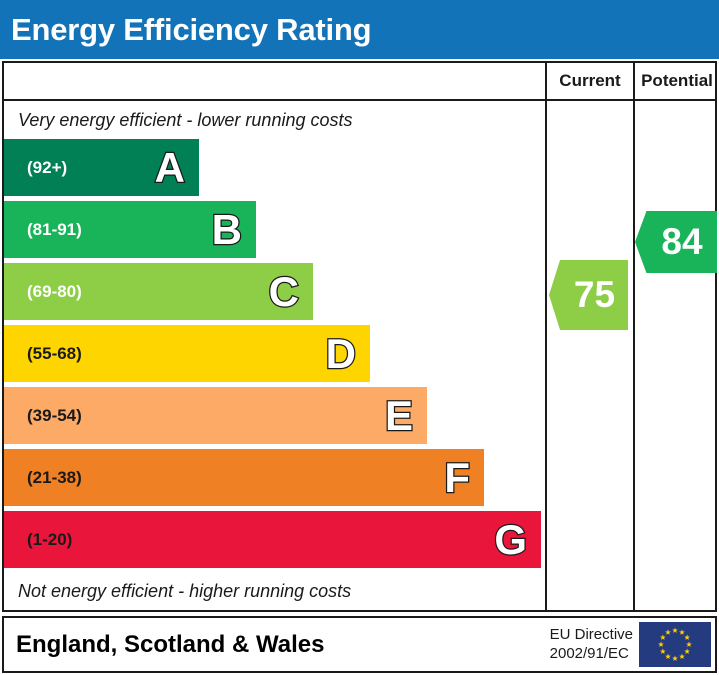 The width and height of the screenshot is (719, 675). I want to click on band-range-c: (69-80), so click(54, 291).